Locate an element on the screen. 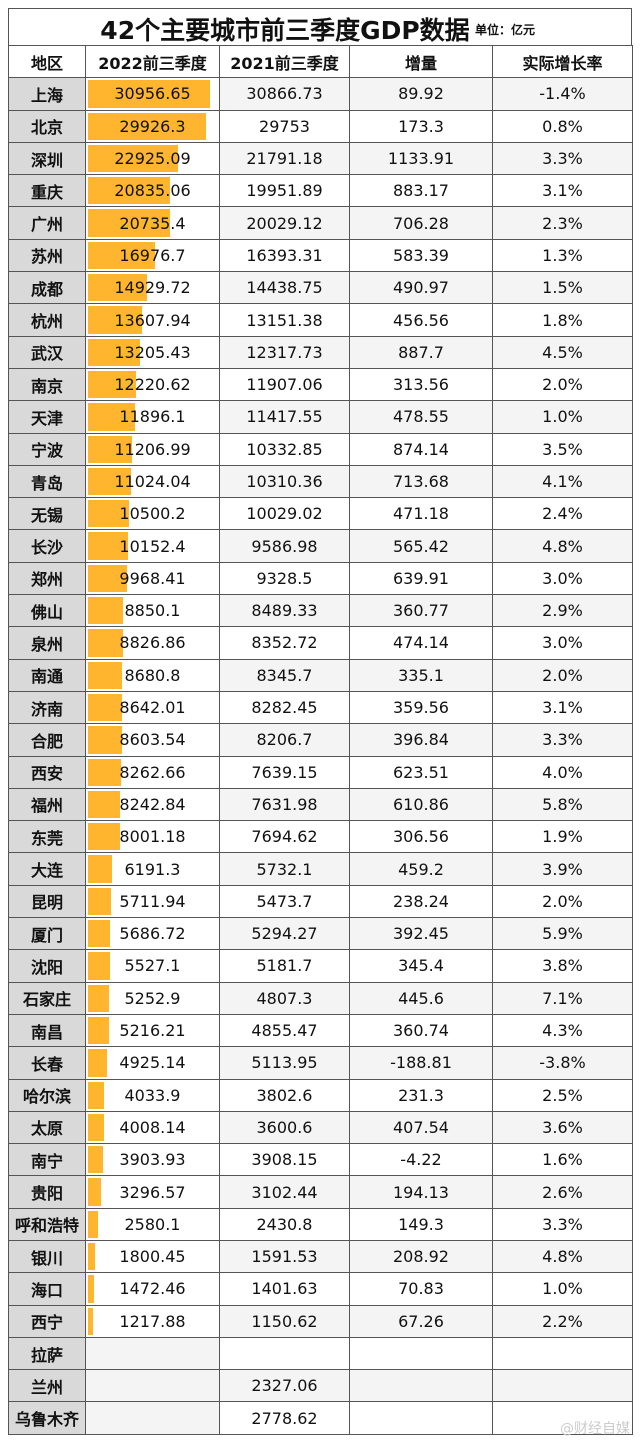 This screenshot has width=640, height=1442. unit-label: 单位：亿元 is located at coordinates (504, 30).